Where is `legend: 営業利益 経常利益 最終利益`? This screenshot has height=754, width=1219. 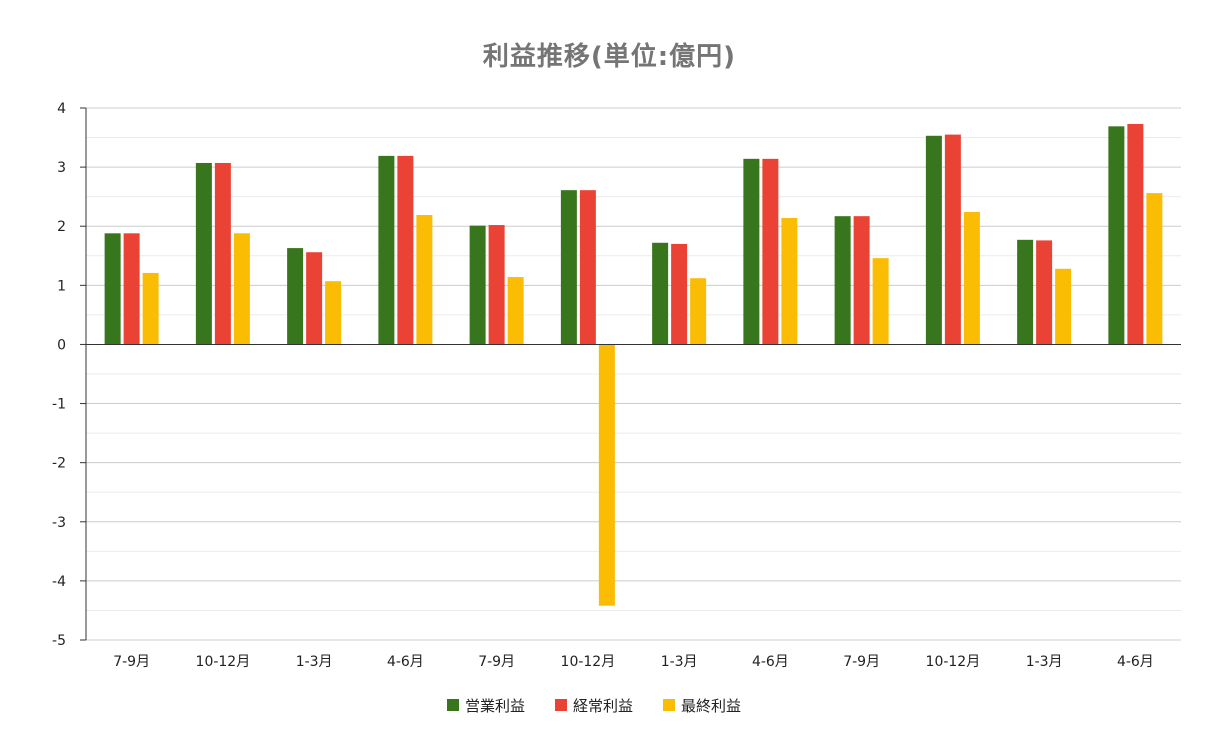 legend: 営業利益 経常利益 最終利益 is located at coordinates (594, 706).